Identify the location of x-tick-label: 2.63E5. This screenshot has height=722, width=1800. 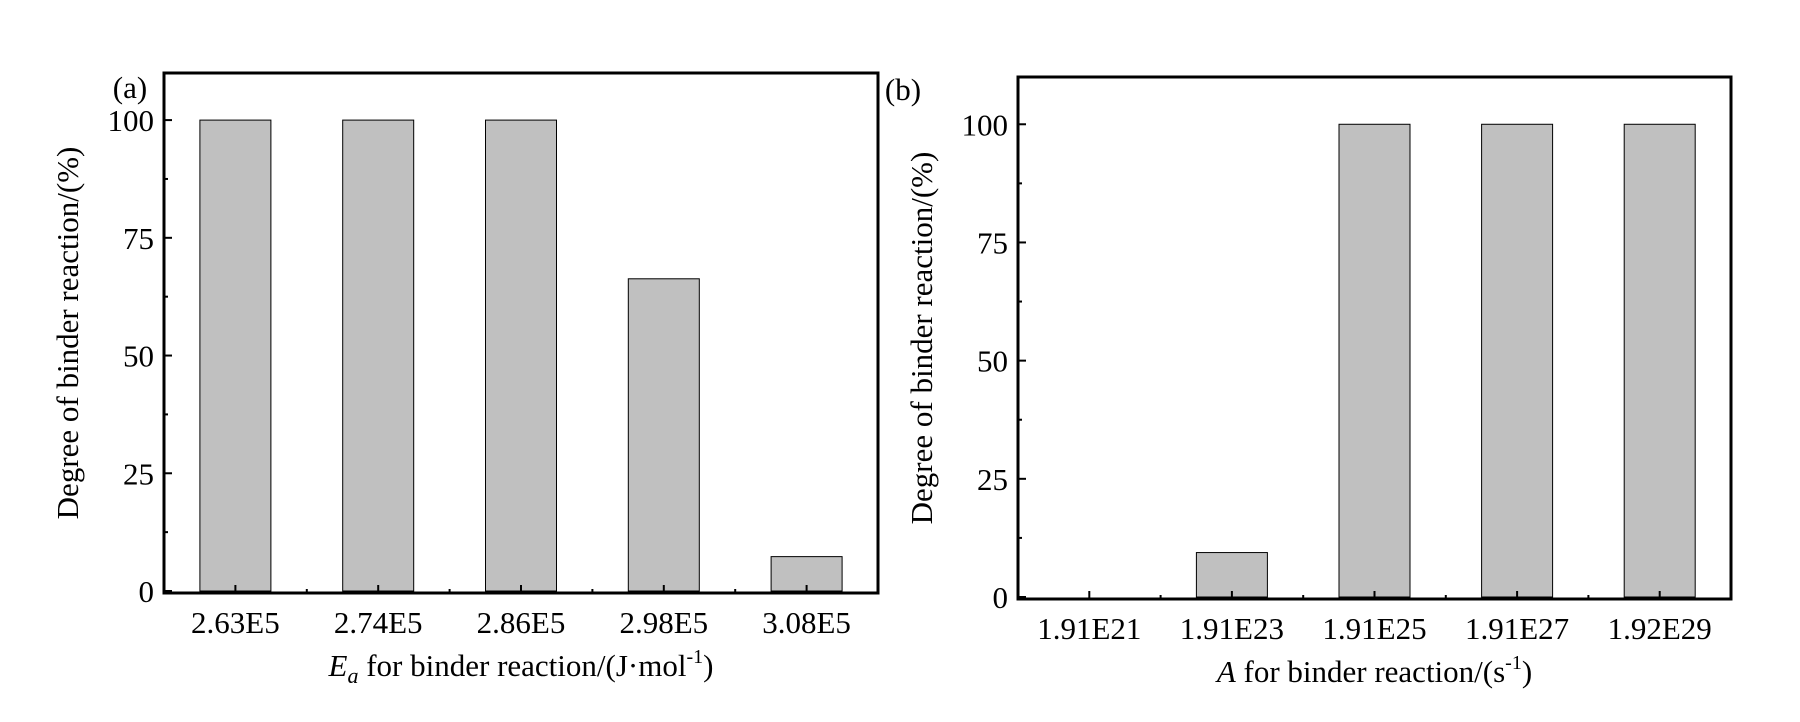
(235, 622).